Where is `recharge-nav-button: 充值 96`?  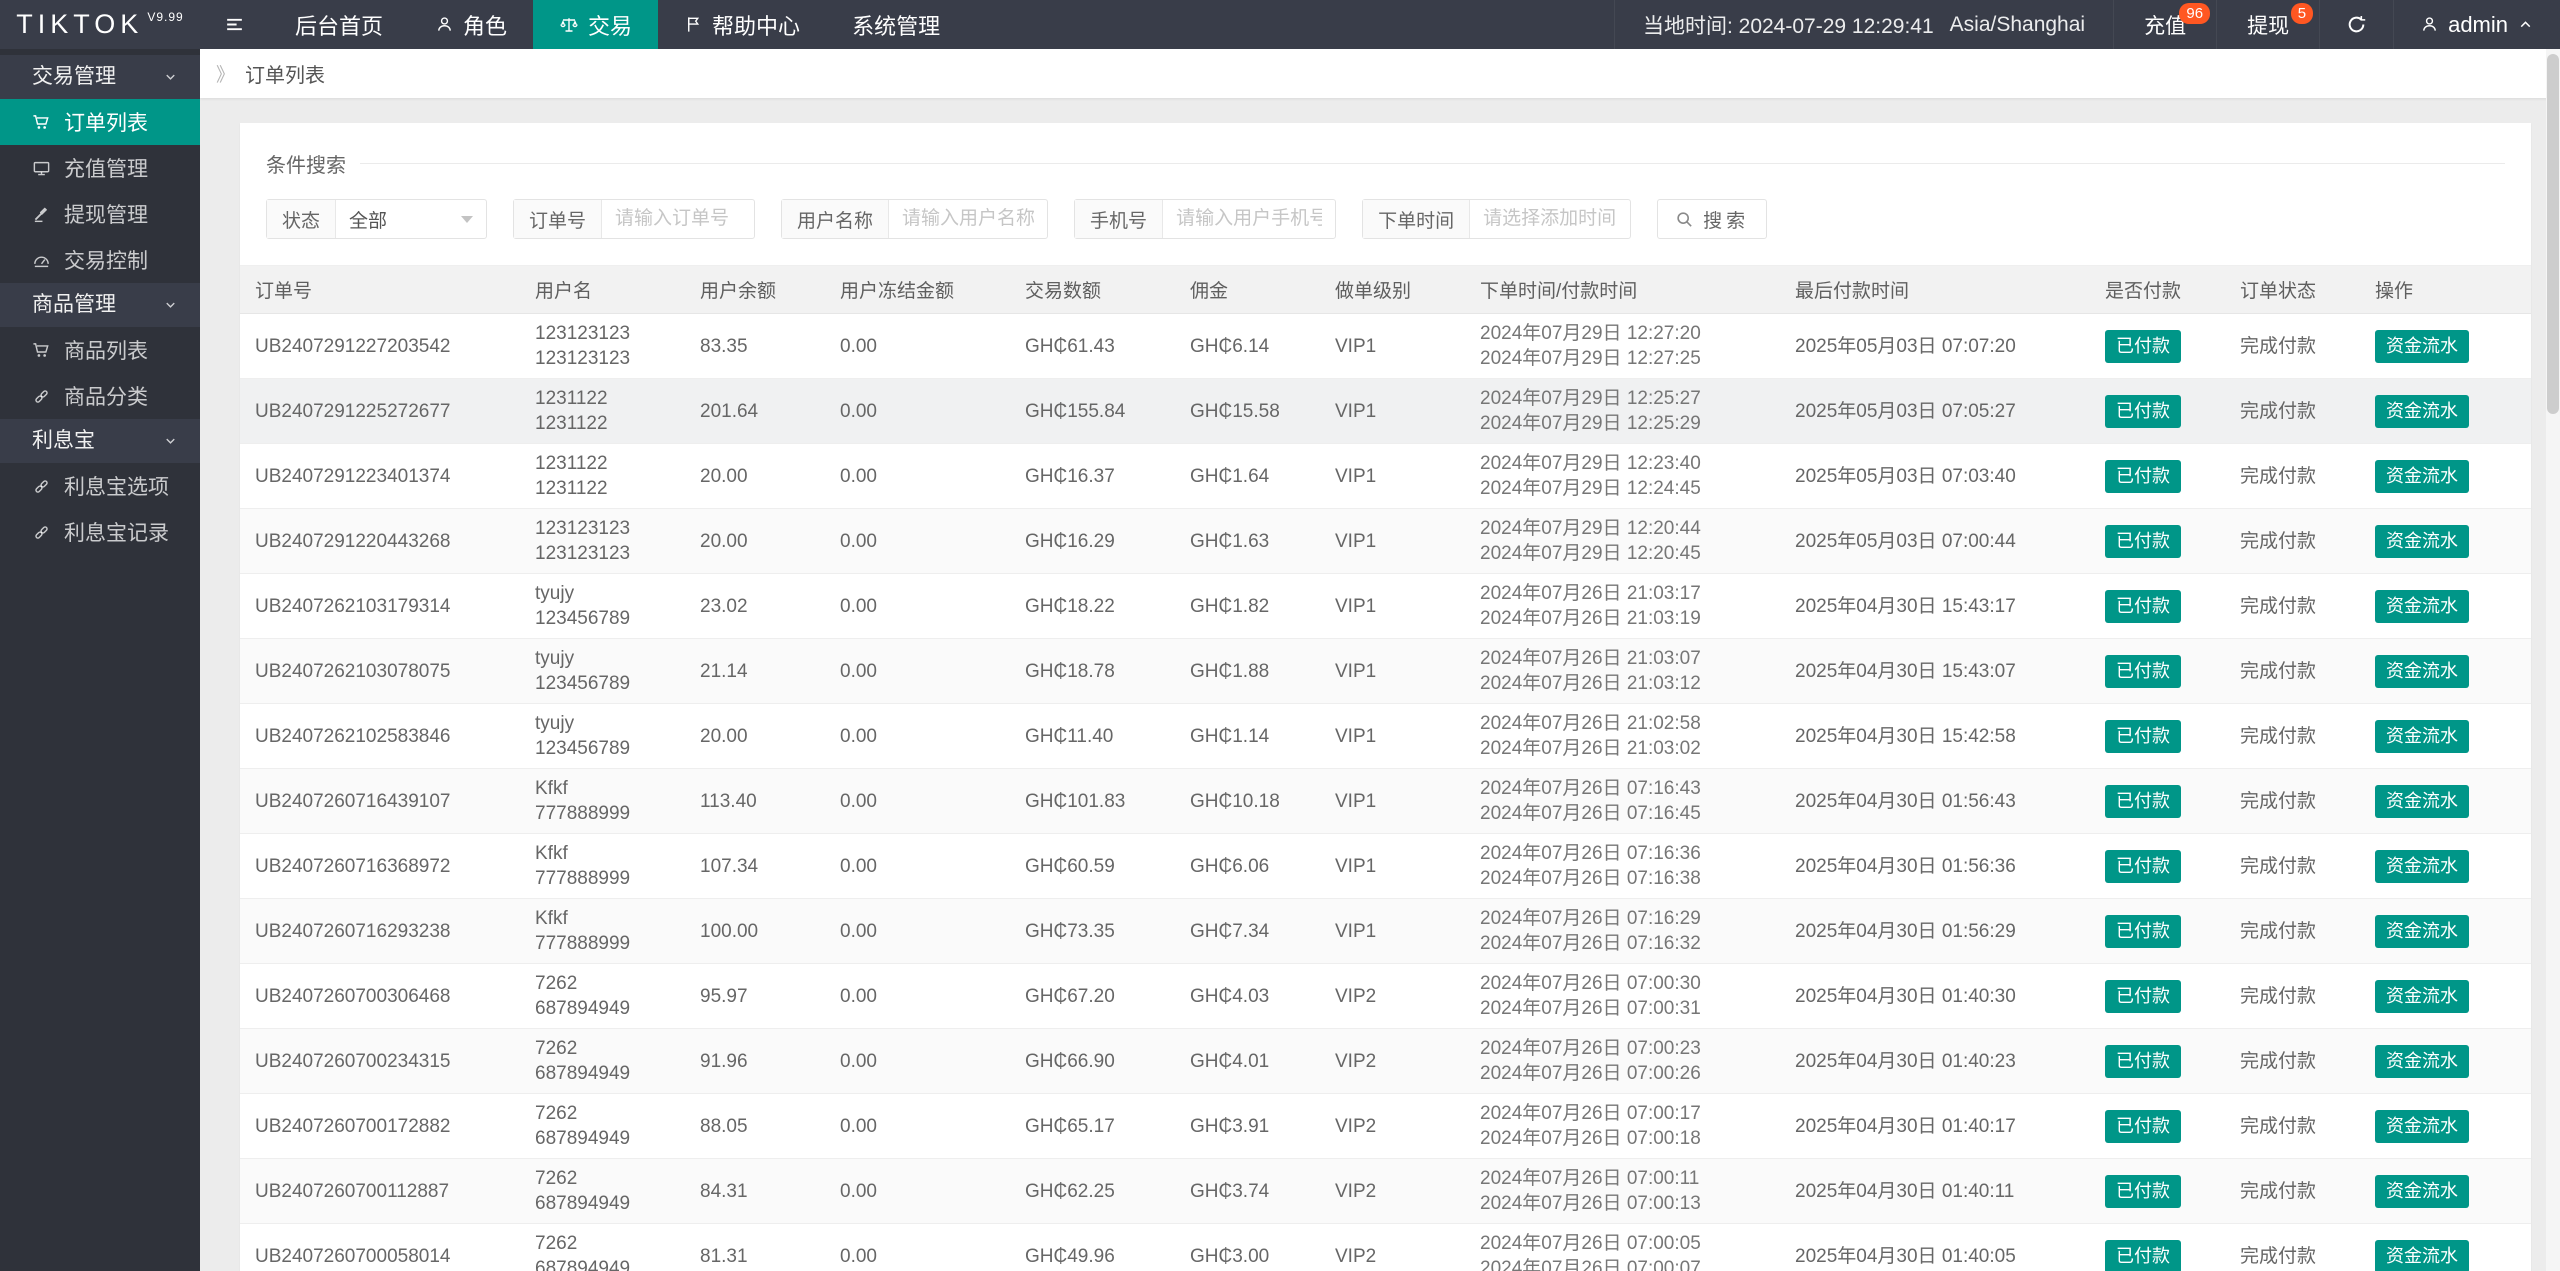
recharge-nav-button: 充值 96 is located at coordinates (2164, 24).